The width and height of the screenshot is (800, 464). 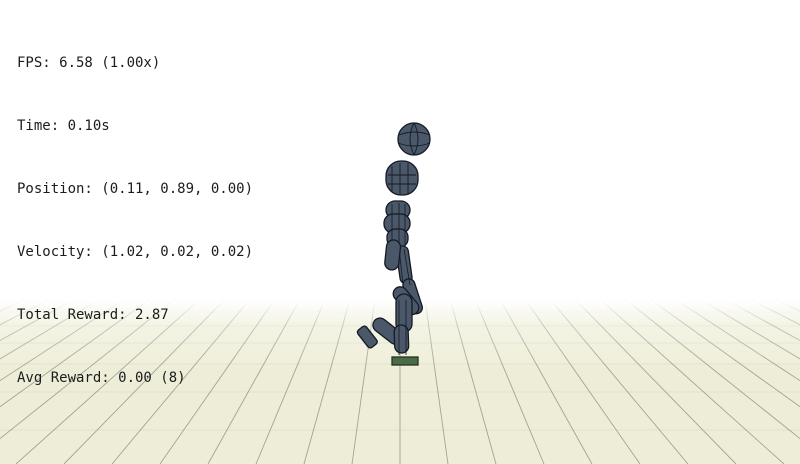 What do you see at coordinates (101, 378) in the screenshot?
I see `avg-reward-readout: Avg Reward: 0.00 (8)` at bounding box center [101, 378].